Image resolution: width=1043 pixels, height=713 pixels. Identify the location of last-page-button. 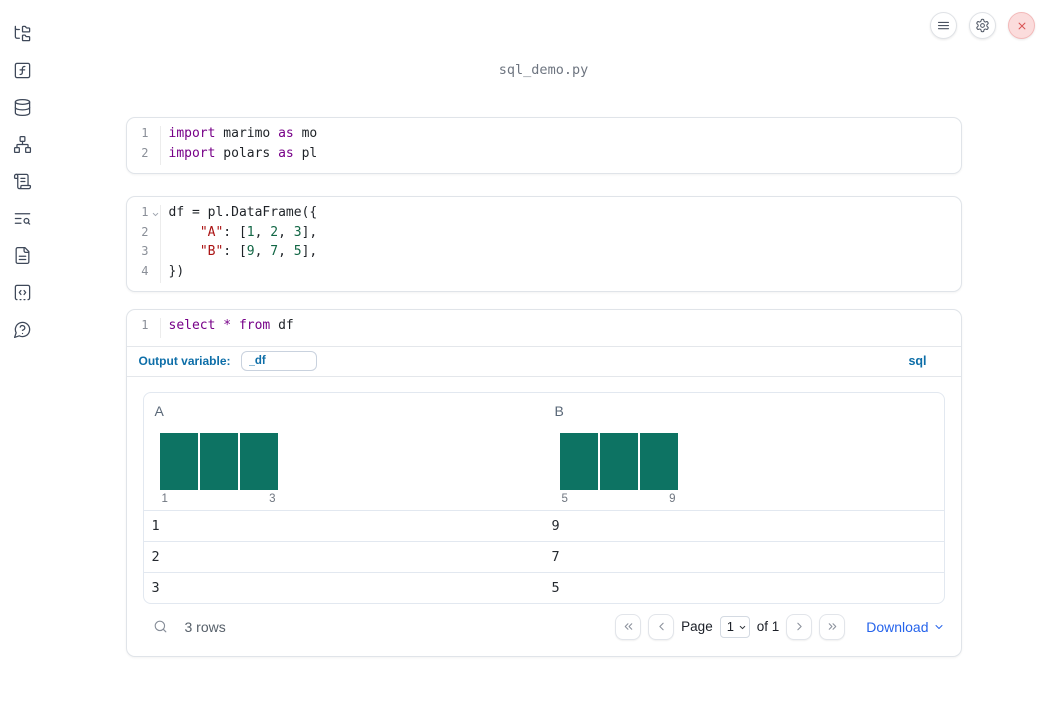
(832, 626).